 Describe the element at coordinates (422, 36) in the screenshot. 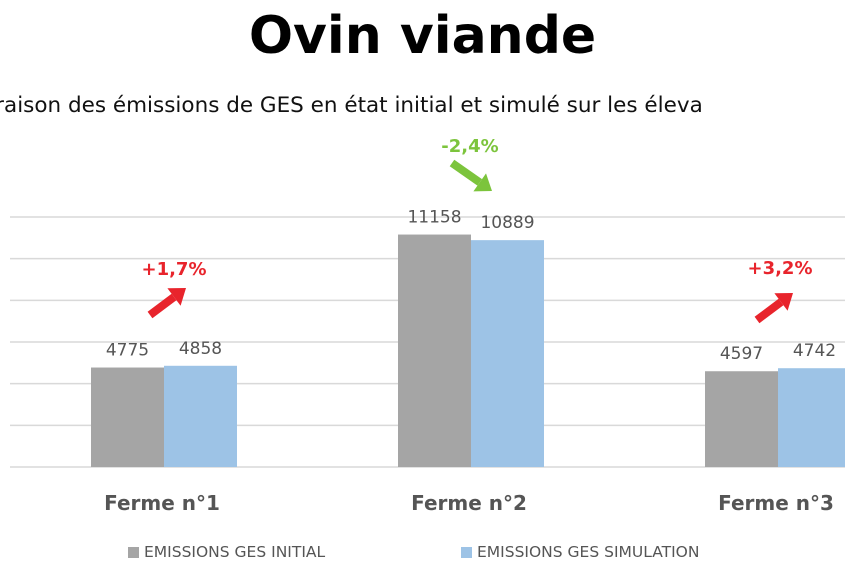

I see `chart-title: Ovin viande` at that location.